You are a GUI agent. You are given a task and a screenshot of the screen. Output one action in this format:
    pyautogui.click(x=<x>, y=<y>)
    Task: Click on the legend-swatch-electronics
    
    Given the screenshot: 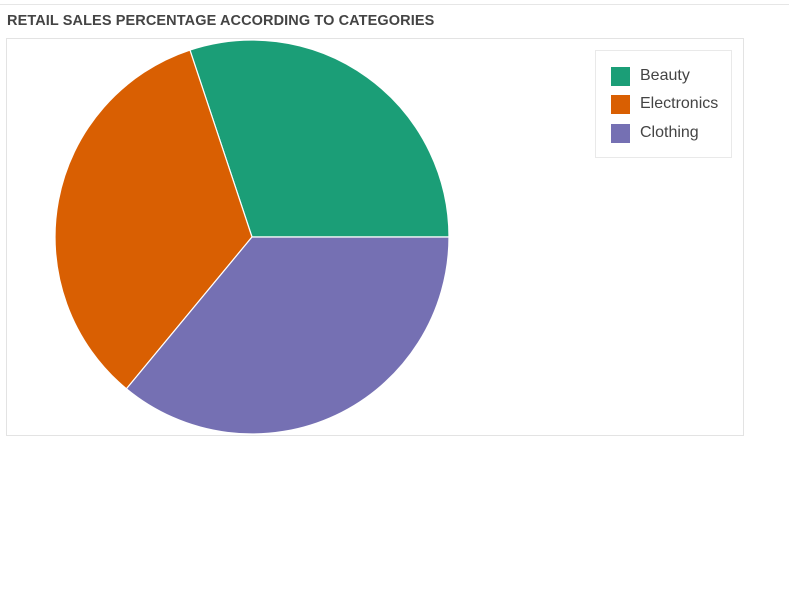 What is the action you would take?
    pyautogui.click(x=620, y=104)
    